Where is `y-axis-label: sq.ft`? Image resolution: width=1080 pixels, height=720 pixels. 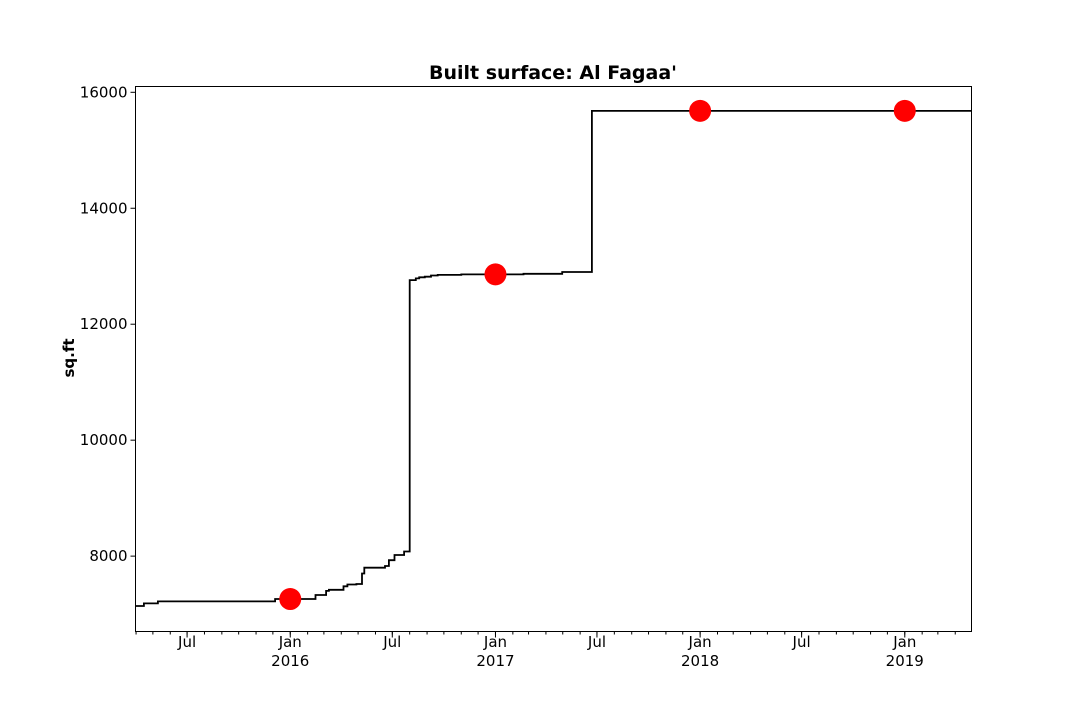 y-axis-label: sq.ft is located at coordinates (69, 357).